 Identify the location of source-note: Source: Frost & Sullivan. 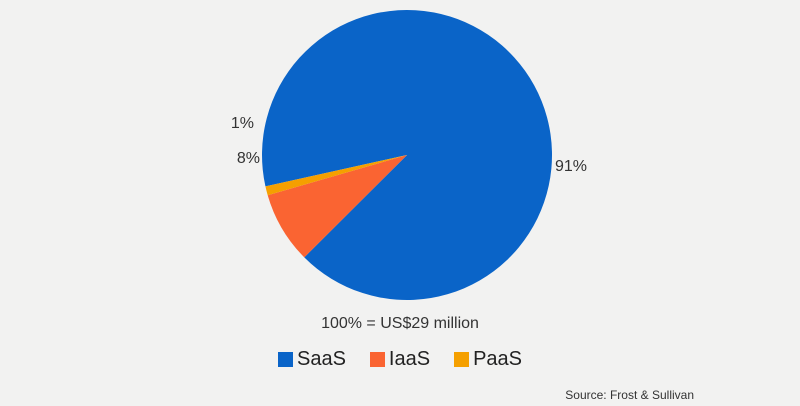
(629, 395).